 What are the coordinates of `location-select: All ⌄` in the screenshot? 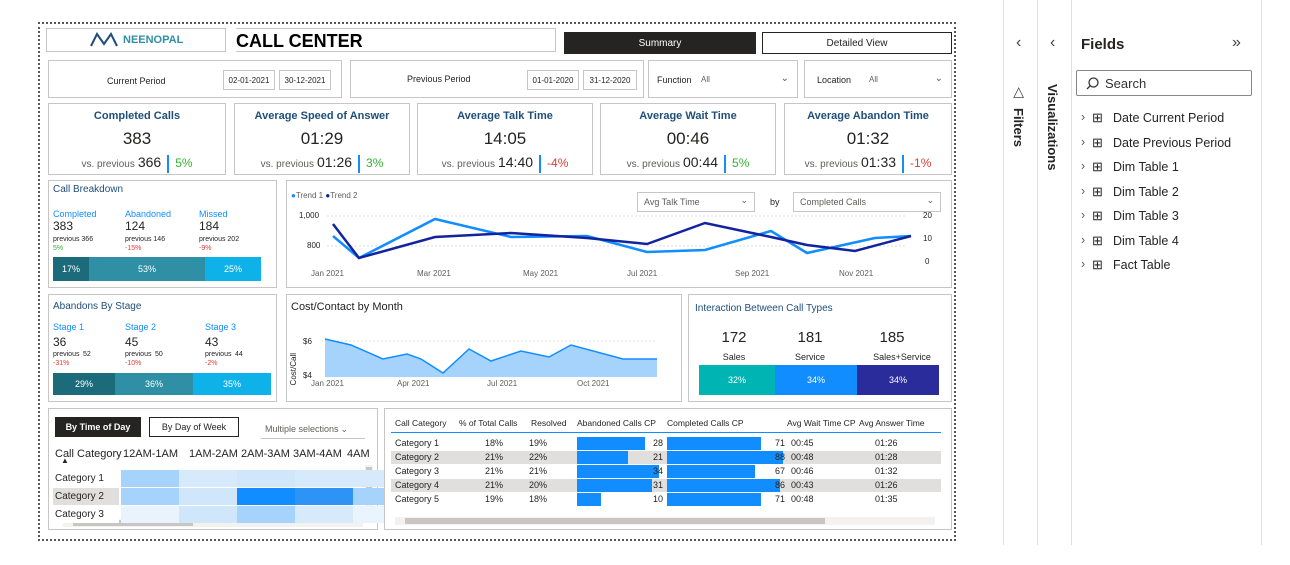 It's located at (906, 80).